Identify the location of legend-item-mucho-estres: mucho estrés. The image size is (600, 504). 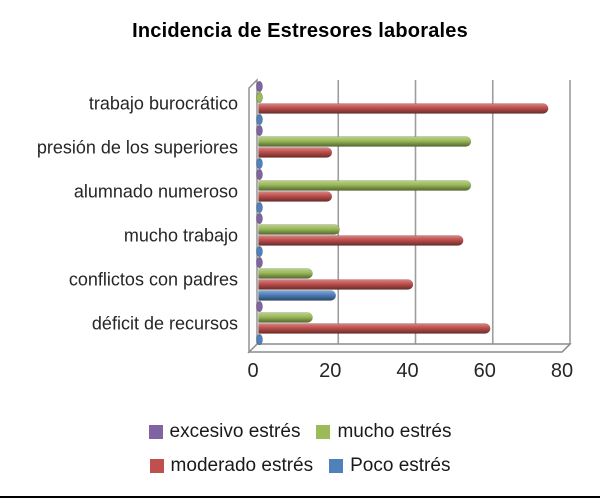
(384, 432).